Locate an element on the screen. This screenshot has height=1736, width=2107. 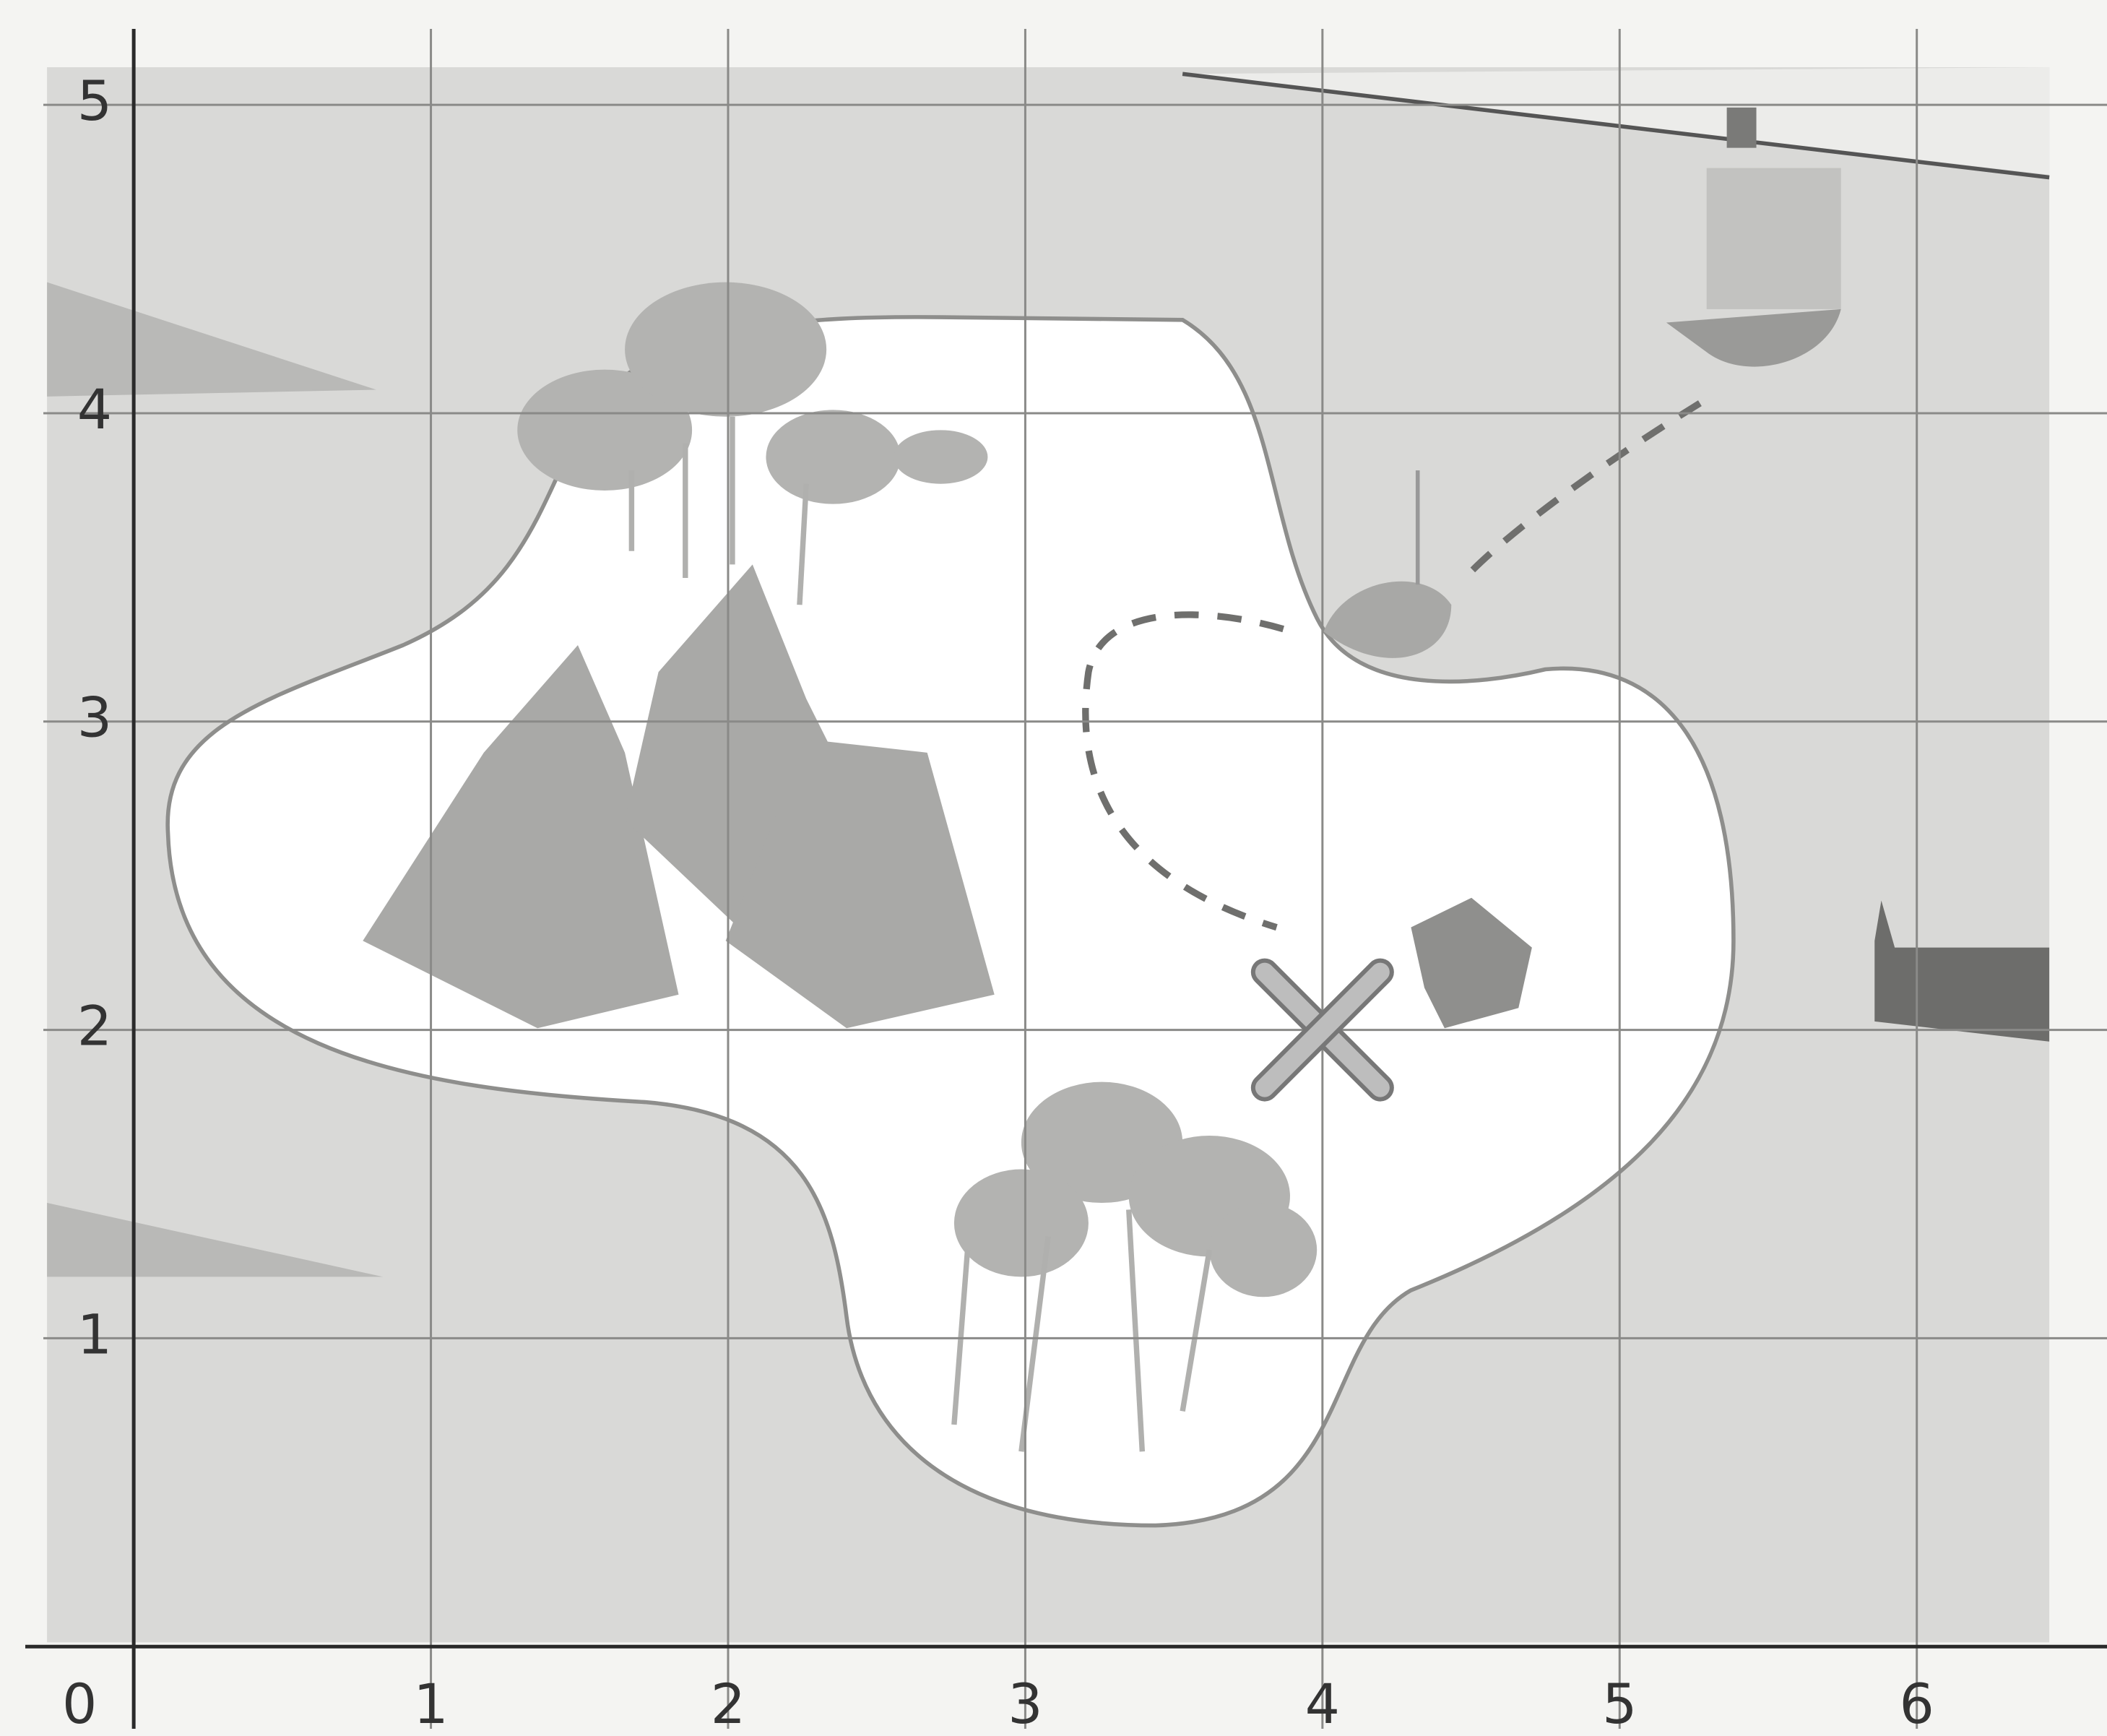
x-marker-stroke is located at coordinates (1323, 1029).